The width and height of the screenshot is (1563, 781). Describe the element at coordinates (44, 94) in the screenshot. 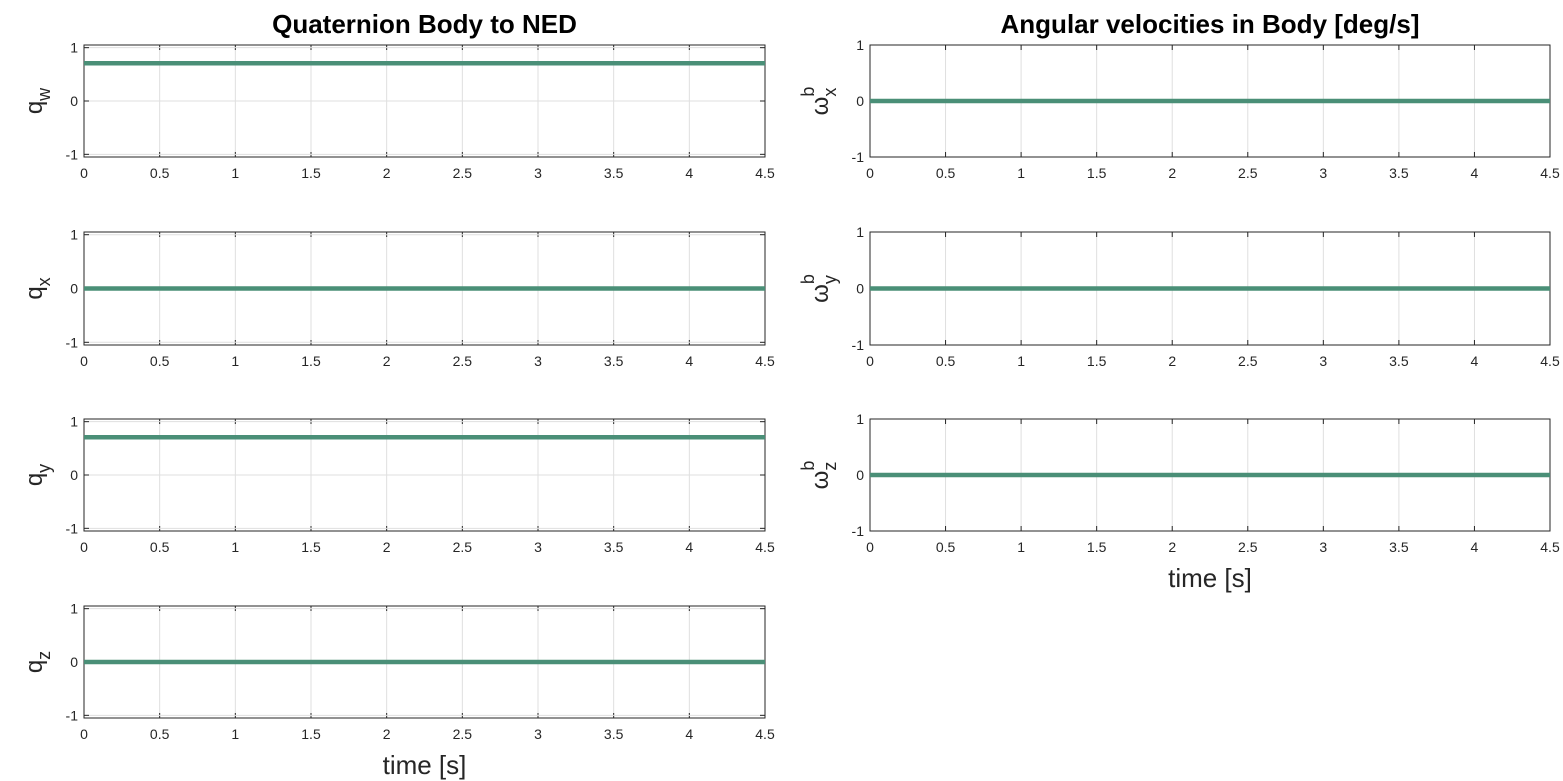

I see `y-label-subscript: w` at that location.